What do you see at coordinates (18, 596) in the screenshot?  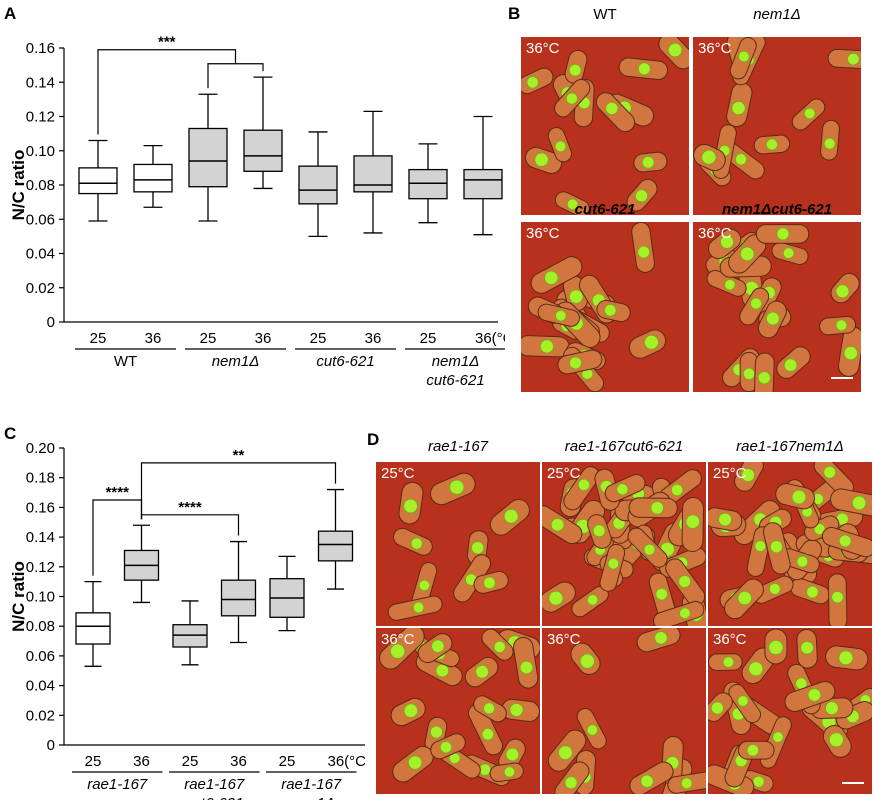 I see `y-axis-label: N/C ratio` at bounding box center [18, 596].